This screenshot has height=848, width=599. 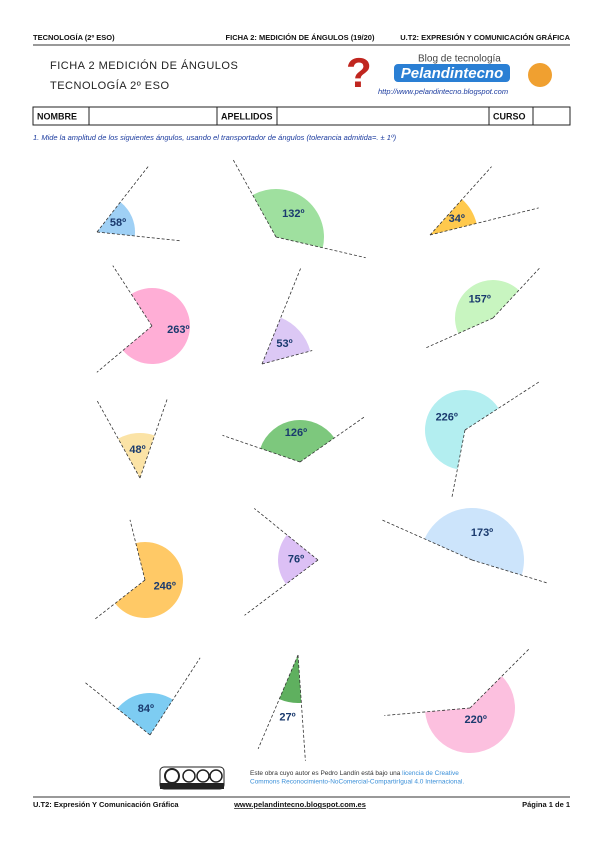 I want to click on angle-label: 157º, so click(x=480, y=299).